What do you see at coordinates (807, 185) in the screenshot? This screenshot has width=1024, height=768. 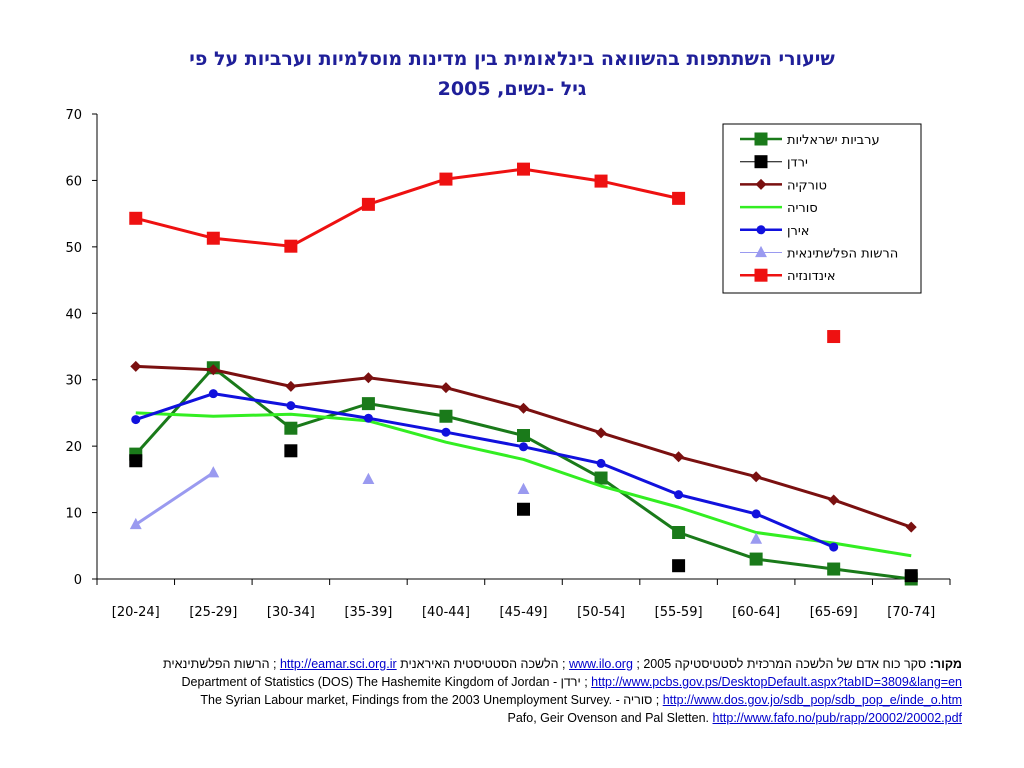 I see `legend-label: טורקיה` at bounding box center [807, 185].